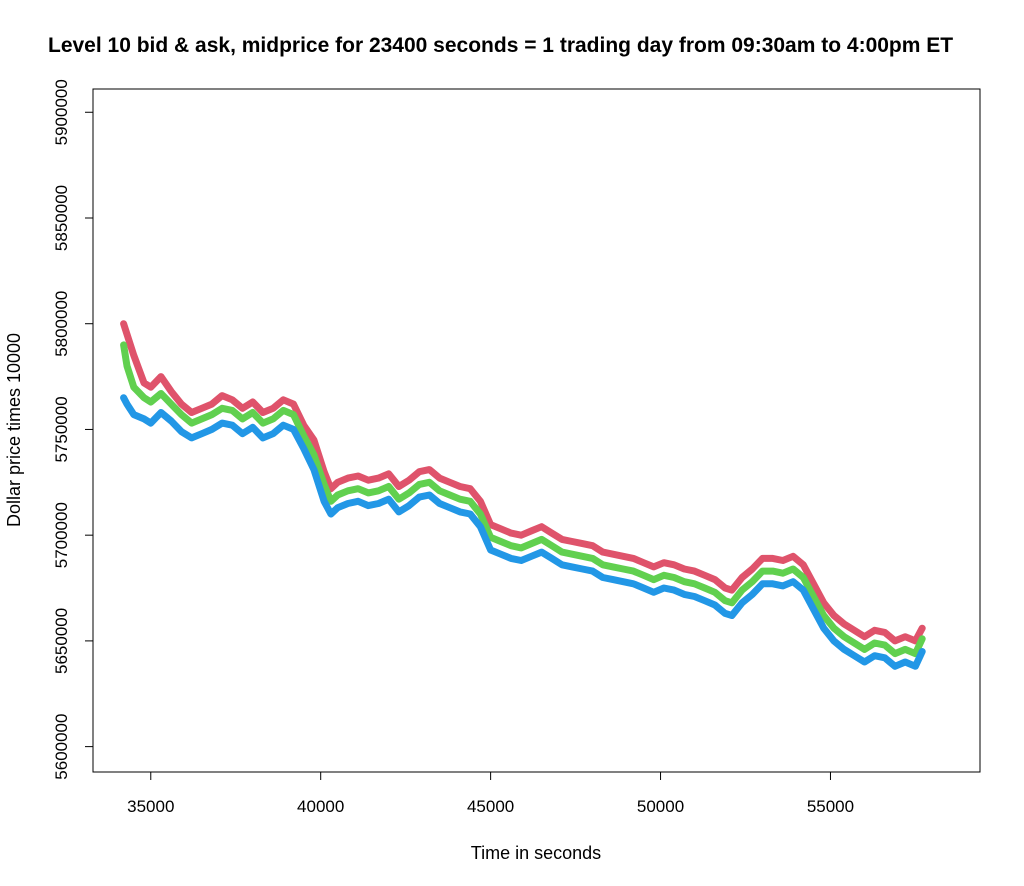 The image size is (1024, 886). What do you see at coordinates (61, 747) in the screenshot?
I see `y-tick-label: 5600000` at bounding box center [61, 747].